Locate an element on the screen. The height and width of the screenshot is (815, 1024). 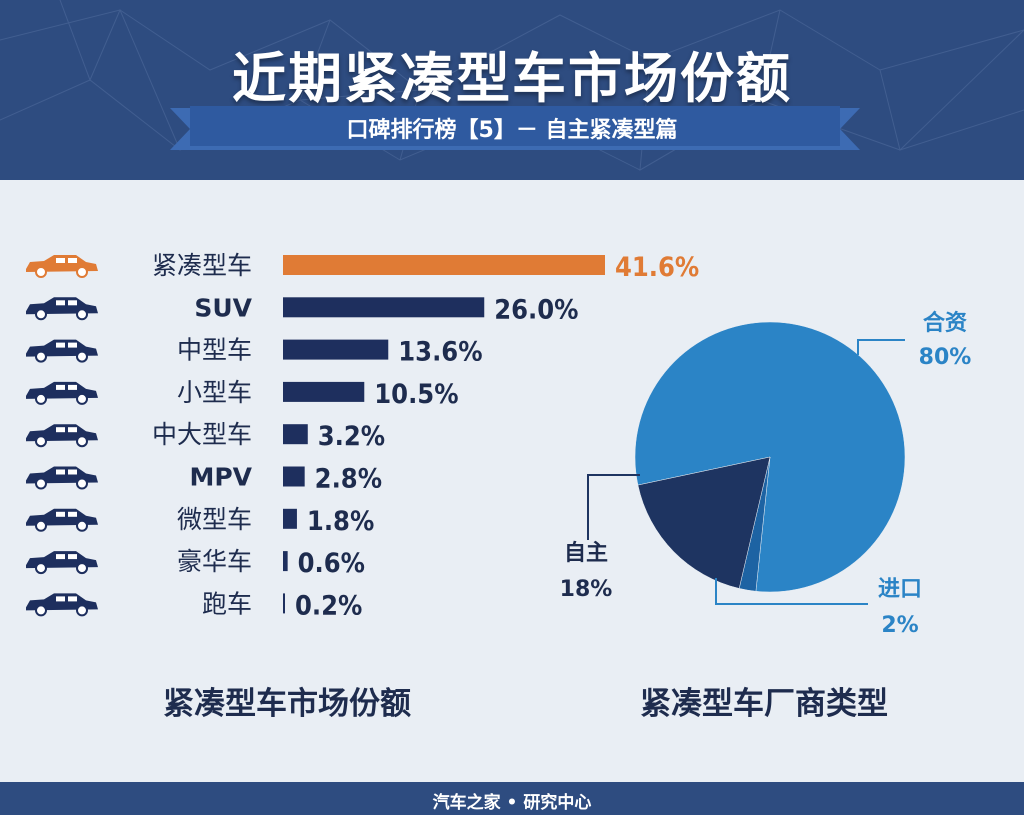
bar-category-label: 豪华车 is located at coordinates (214, 561).